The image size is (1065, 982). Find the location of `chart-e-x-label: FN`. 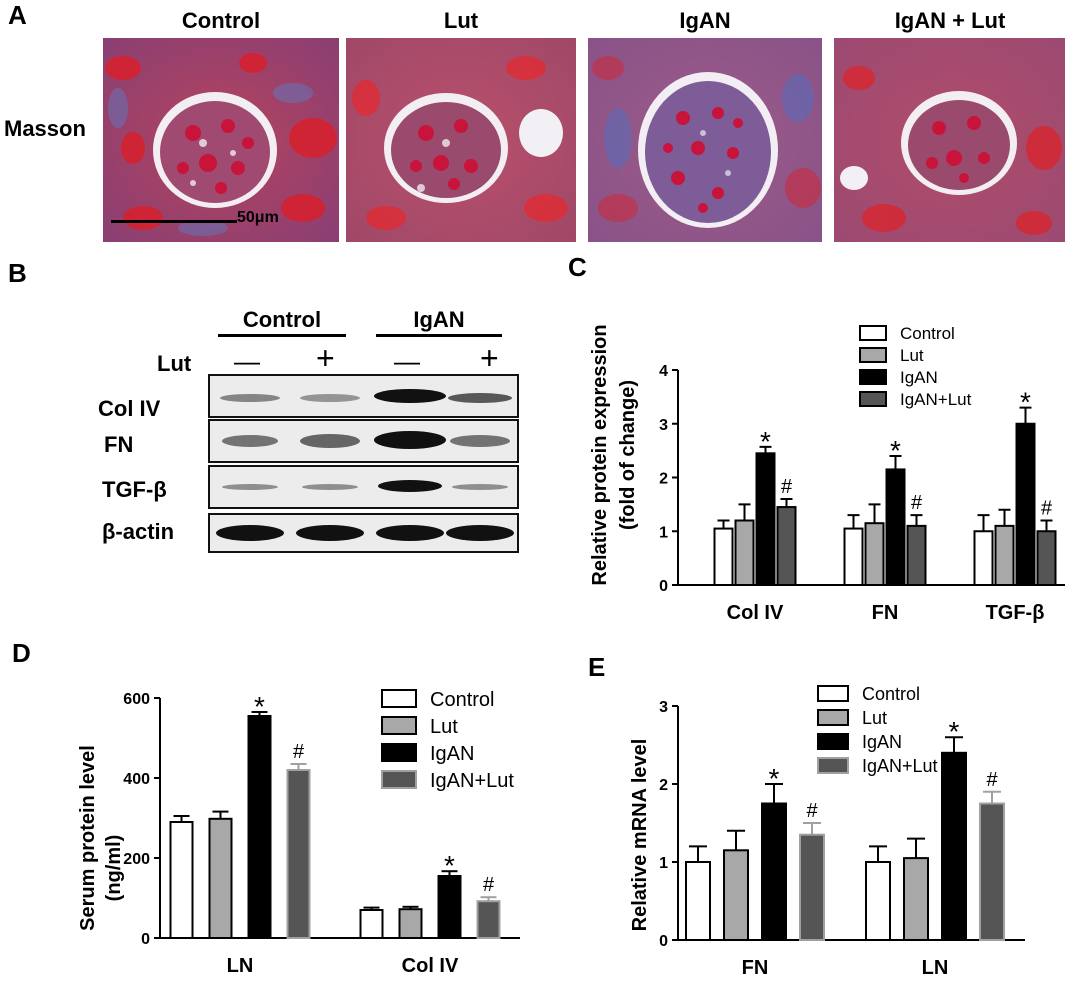

chart-e-x-label: FN is located at coordinates (755, 968).